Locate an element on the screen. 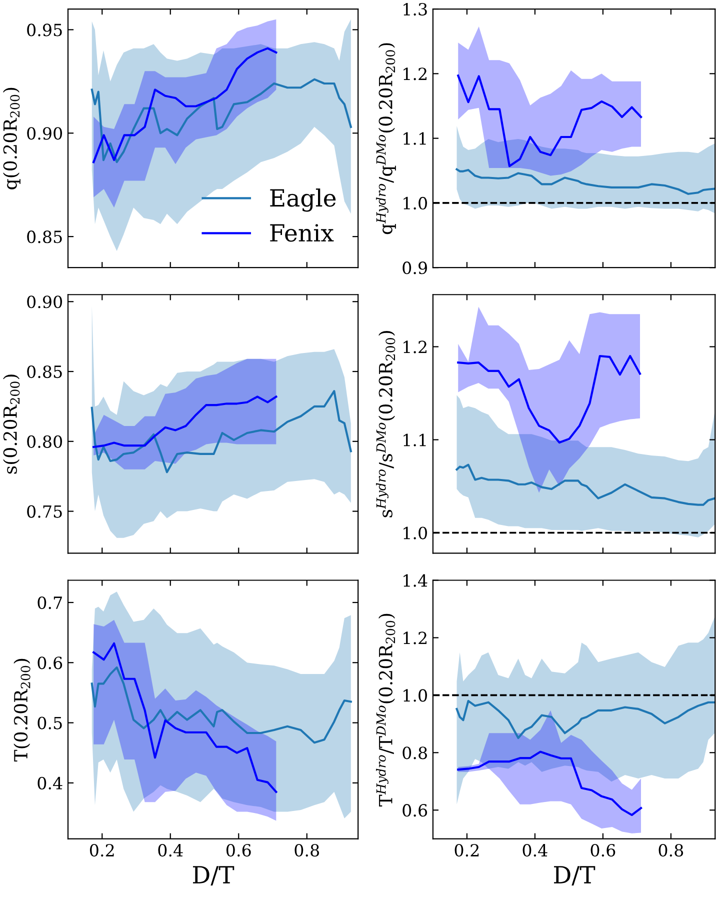 The width and height of the screenshot is (718, 901). legend-label: Fenix is located at coordinates (302, 233).